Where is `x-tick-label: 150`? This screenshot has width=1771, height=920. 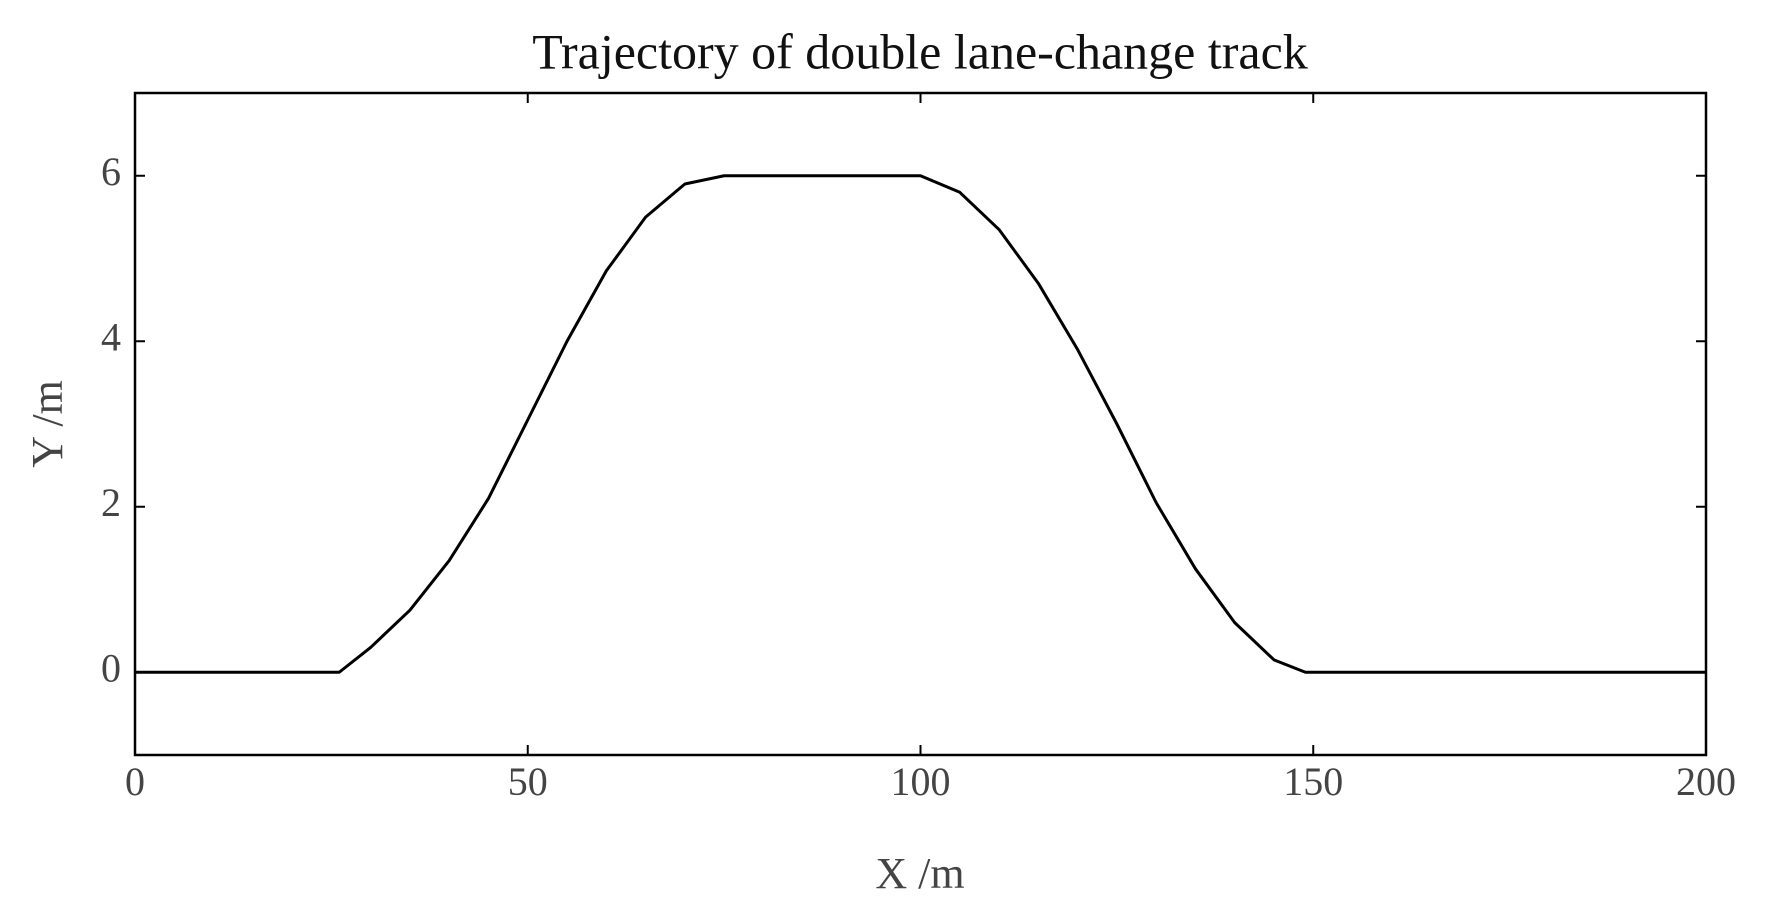
x-tick-label: 150 is located at coordinates (1313, 781).